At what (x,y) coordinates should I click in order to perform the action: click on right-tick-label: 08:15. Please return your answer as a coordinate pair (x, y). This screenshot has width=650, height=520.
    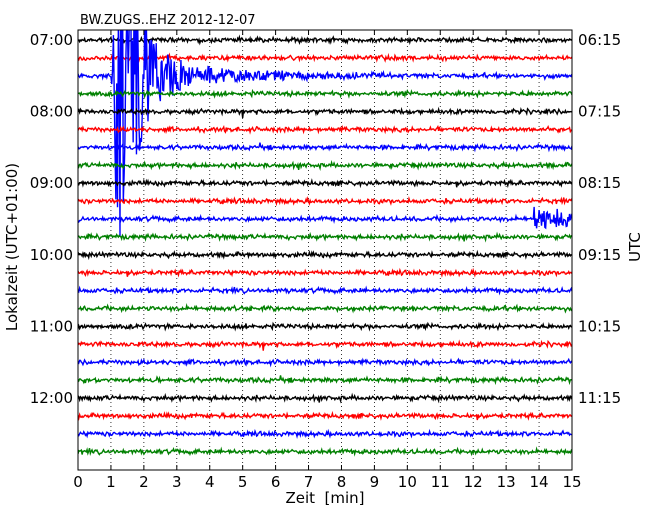
    Looking at the image, I should click on (599, 183).